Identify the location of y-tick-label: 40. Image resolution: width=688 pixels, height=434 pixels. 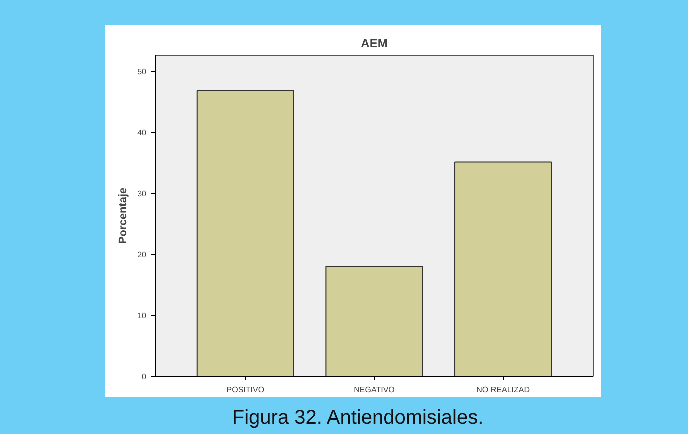
(143, 133).